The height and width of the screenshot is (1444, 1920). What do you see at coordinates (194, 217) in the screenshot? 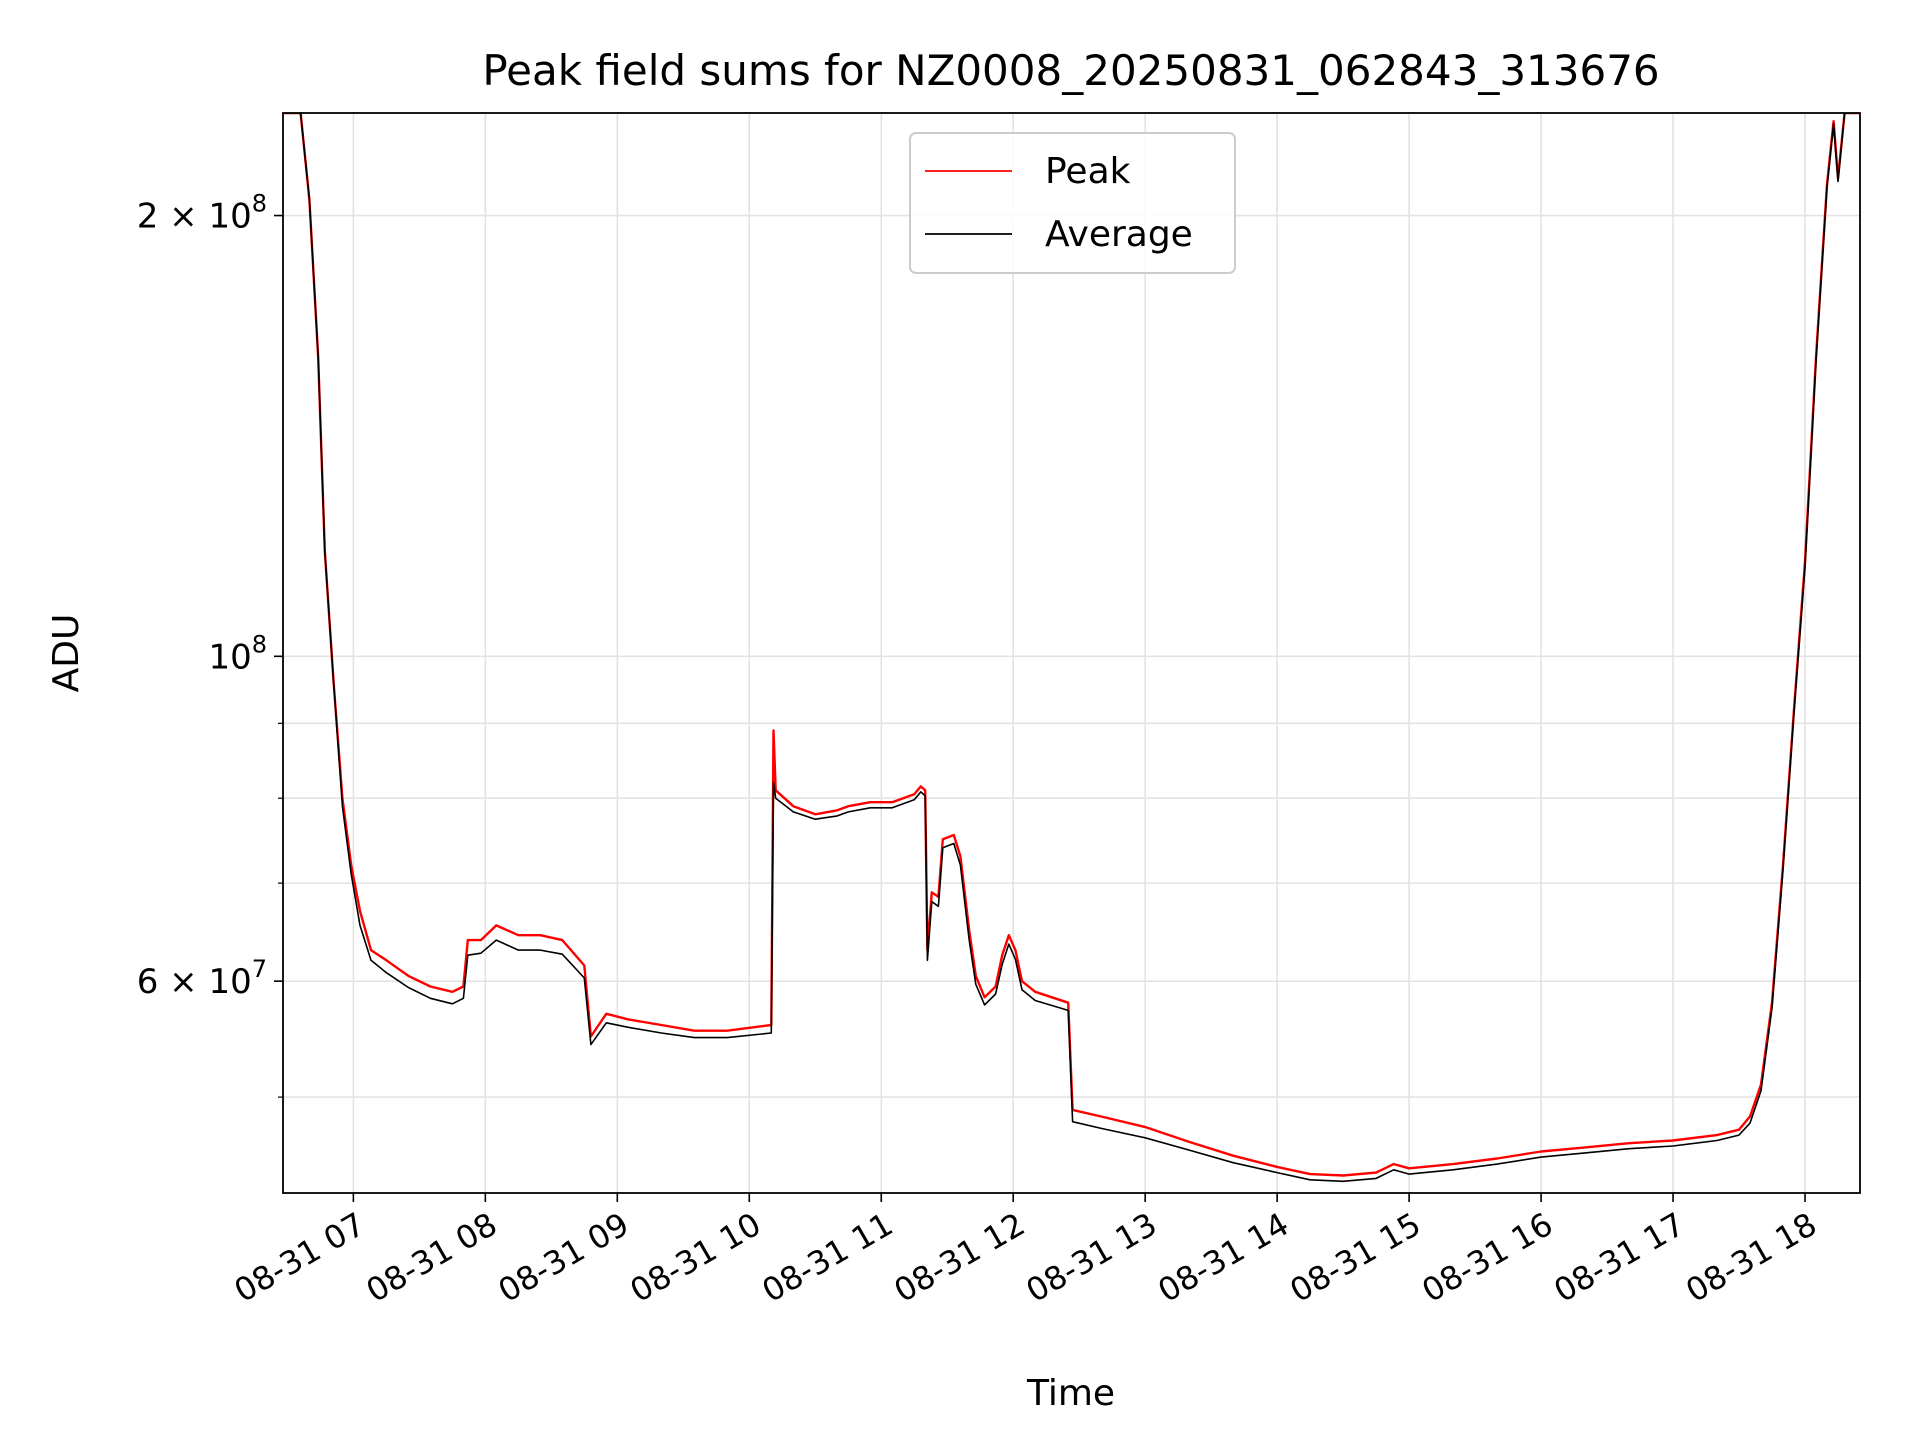
I see `y-tick-base: 2 × 10` at bounding box center [194, 217].